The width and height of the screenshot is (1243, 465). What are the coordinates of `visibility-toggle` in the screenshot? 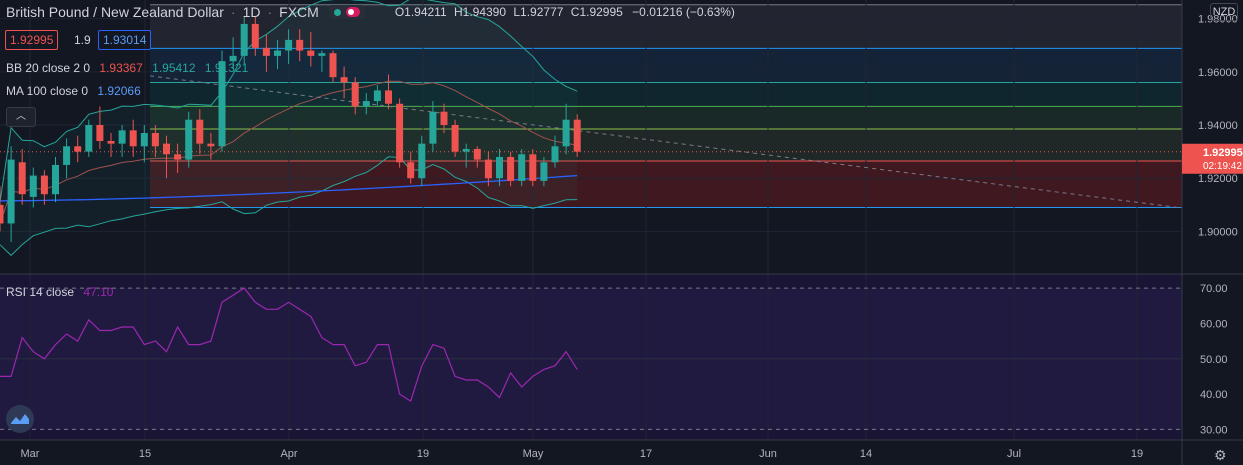 It's located at (346, 12).